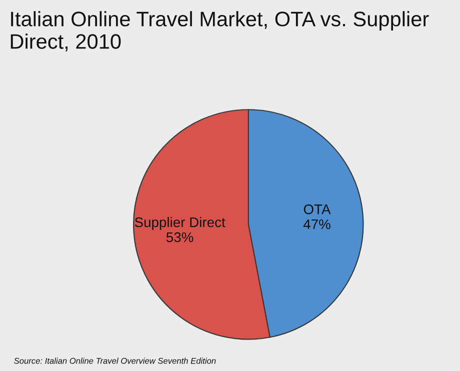 The height and width of the screenshot is (371, 460). What do you see at coordinates (180, 237) in the screenshot?
I see `data-label: 53%` at bounding box center [180, 237].